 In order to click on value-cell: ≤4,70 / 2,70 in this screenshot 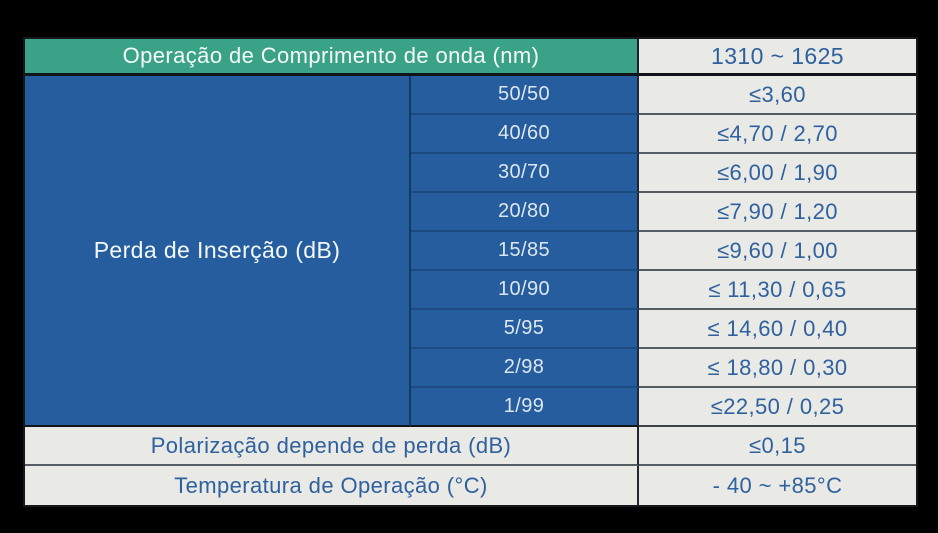, I will do `click(777, 134)`.